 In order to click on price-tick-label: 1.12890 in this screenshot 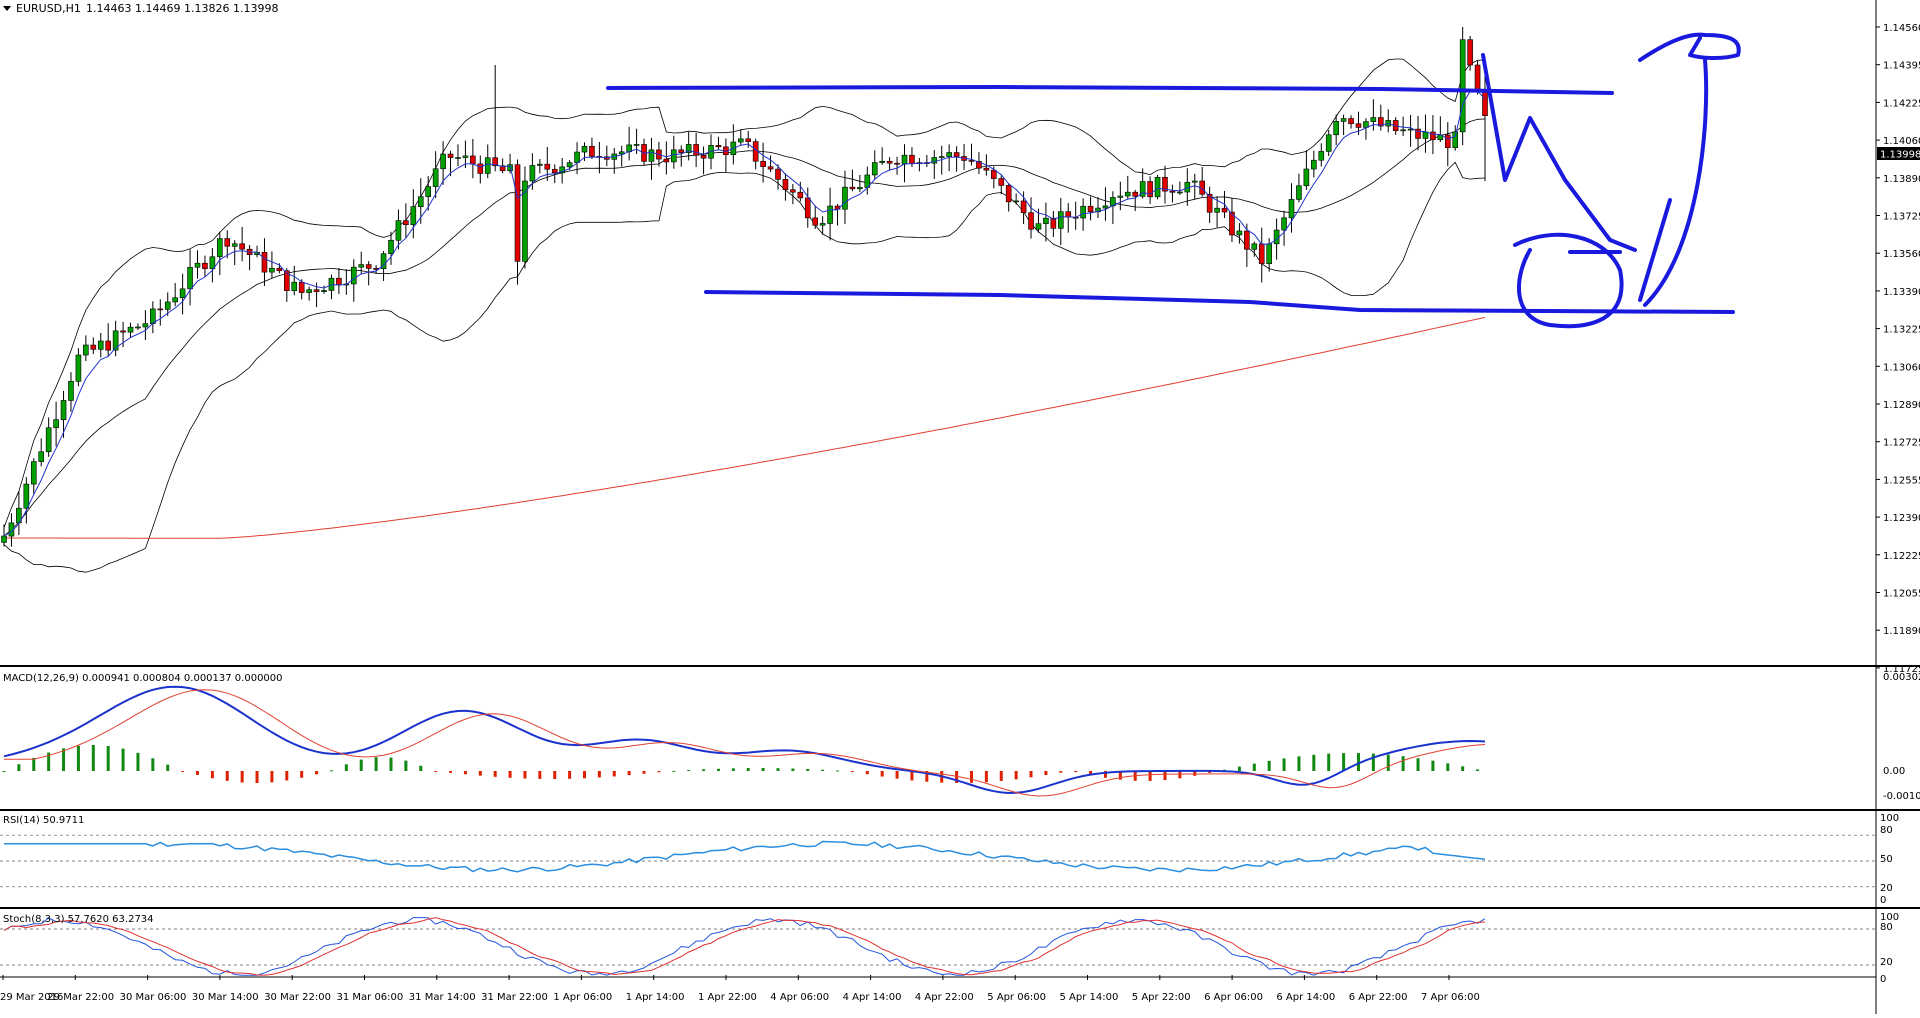, I will do `click(1901, 405)`.